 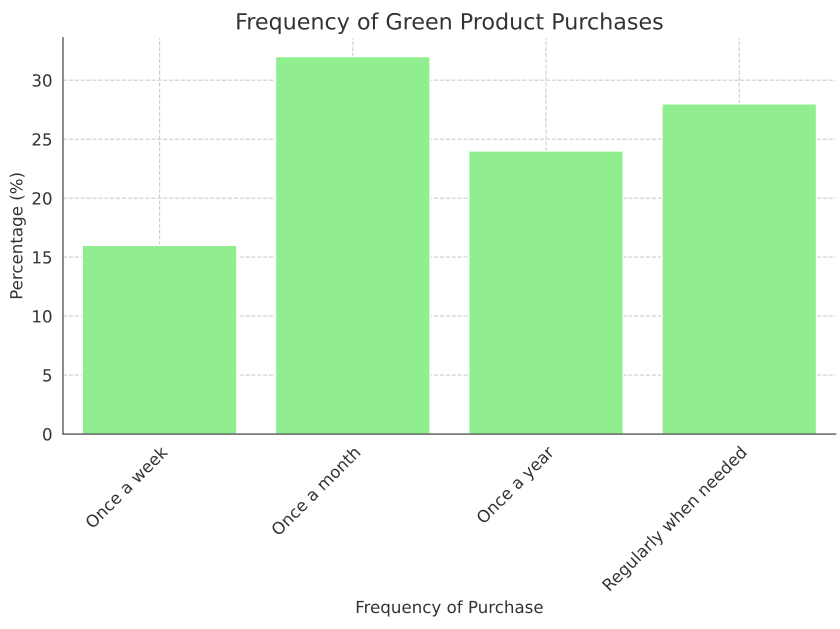 What do you see at coordinates (42, 80) in the screenshot?
I see `y-tick-label: 30` at bounding box center [42, 80].